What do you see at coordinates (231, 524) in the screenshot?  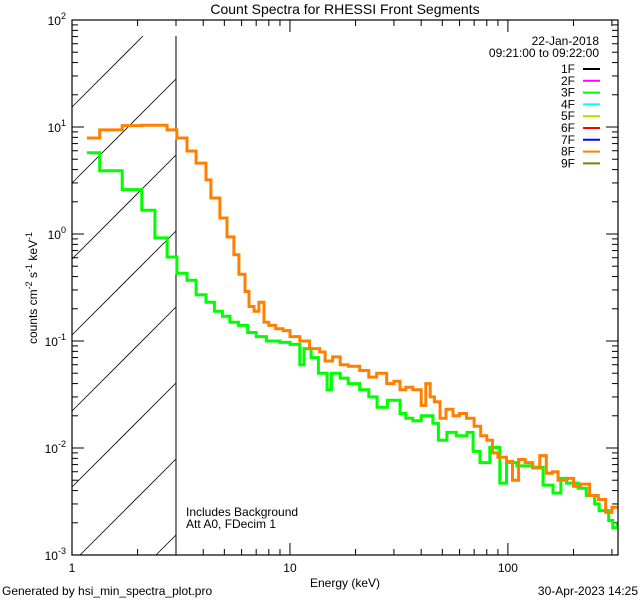 I see `annotation-attenuator: Att A0, FDecim 1` at bounding box center [231, 524].